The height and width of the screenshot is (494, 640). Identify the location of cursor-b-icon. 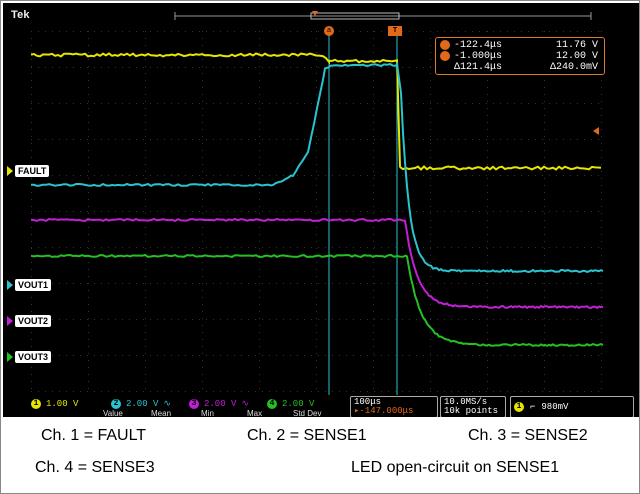
(445, 56).